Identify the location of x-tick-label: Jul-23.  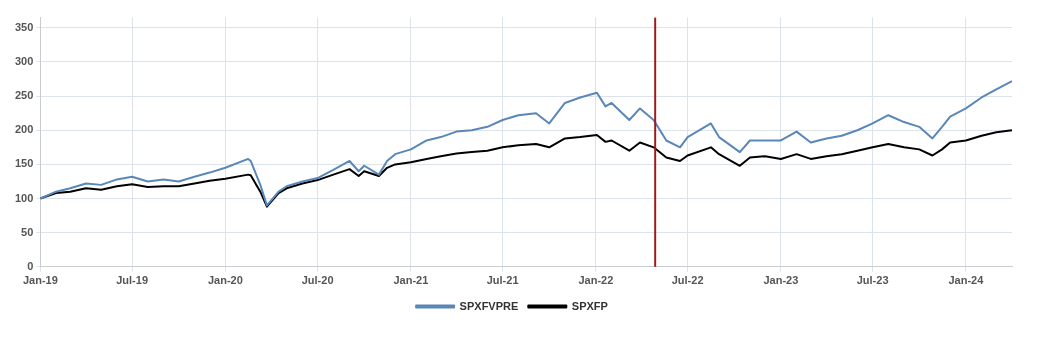
(872, 280).